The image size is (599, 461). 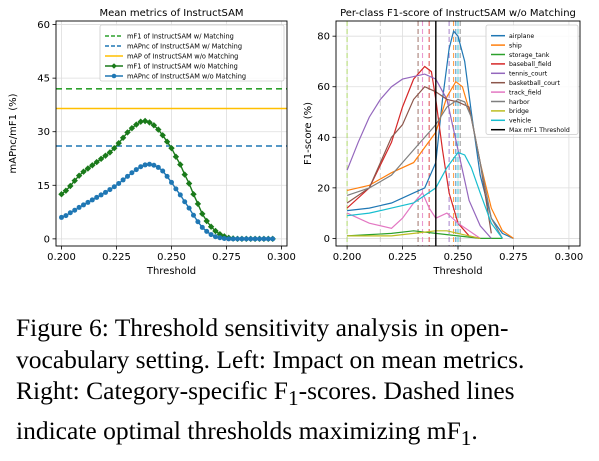 What do you see at coordinates (529, 55) in the screenshot?
I see `legend-label: storage_tank` at bounding box center [529, 55].